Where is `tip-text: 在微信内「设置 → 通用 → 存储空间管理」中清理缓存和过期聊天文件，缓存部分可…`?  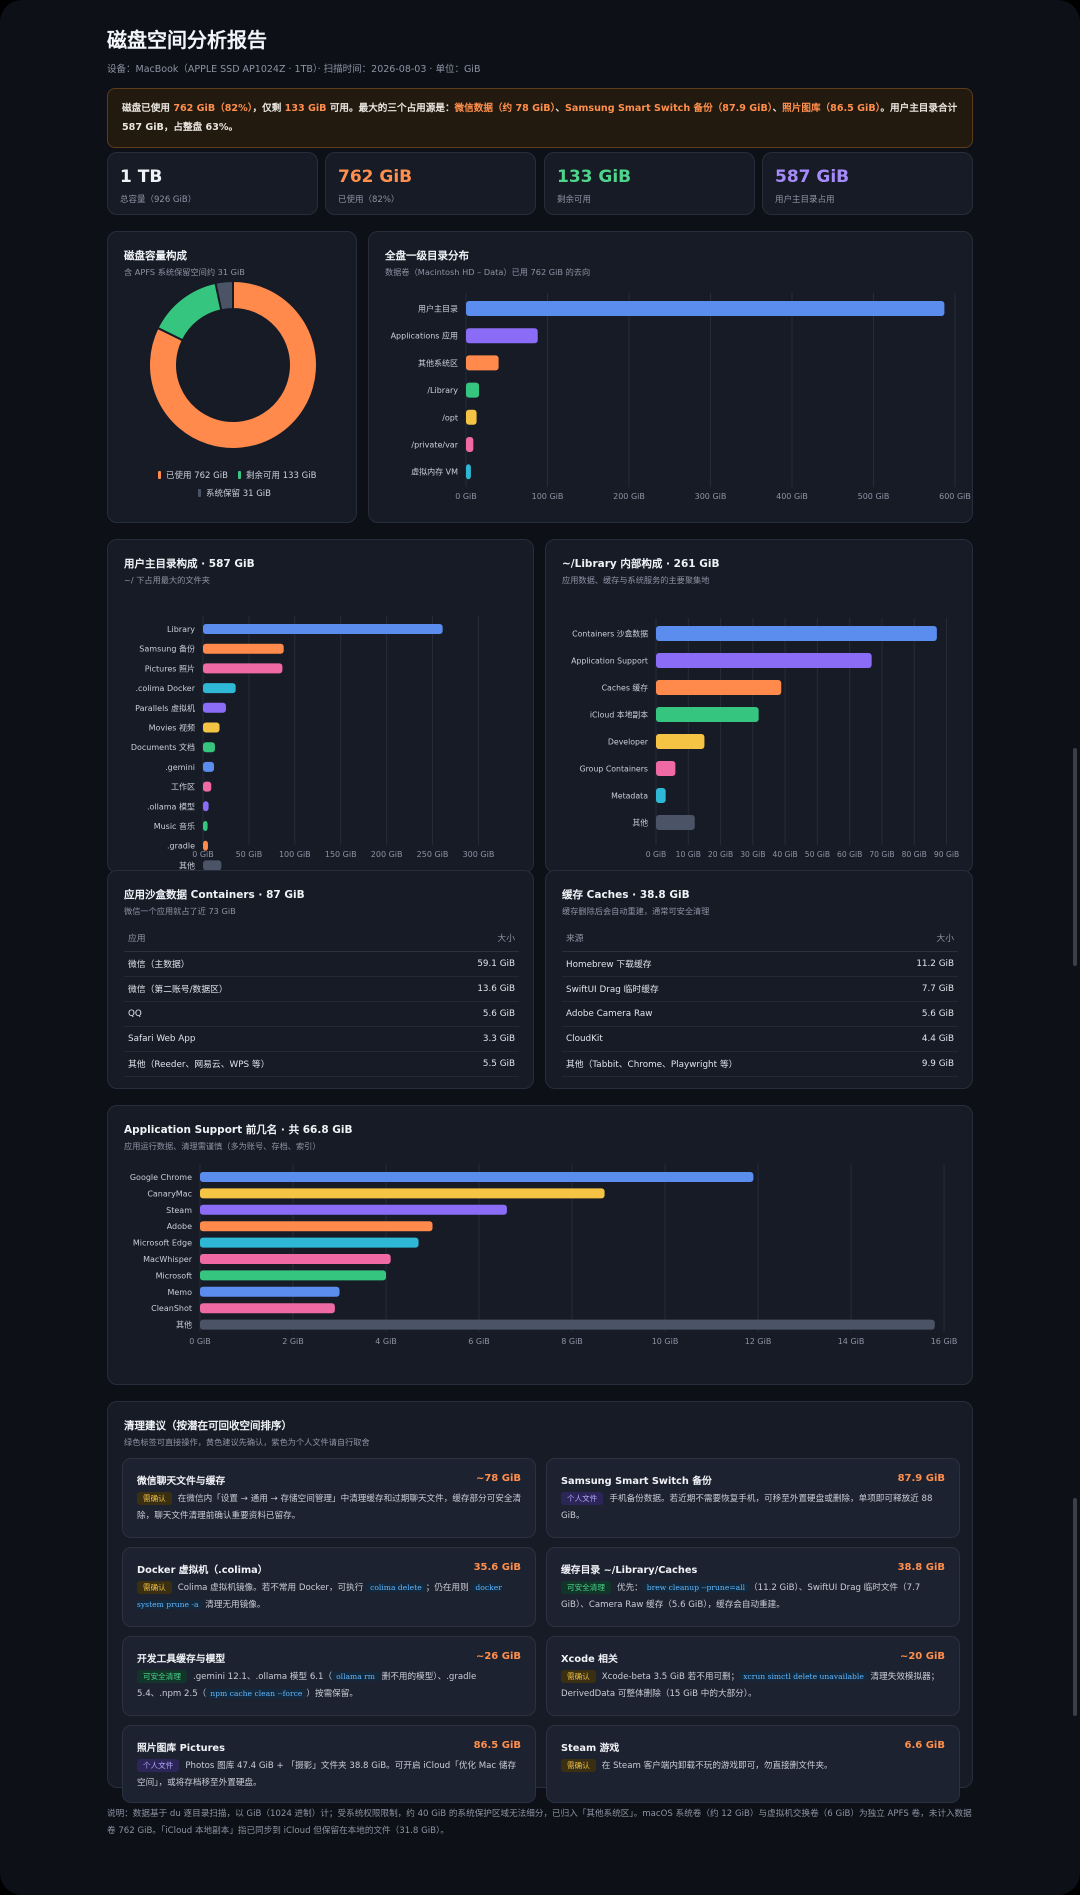
tip-text: 在微信内「设置 → 通用 → 存储空间管理」中清理缓存和过期聊天文件，缓存部分可… is located at coordinates (329, 1507).